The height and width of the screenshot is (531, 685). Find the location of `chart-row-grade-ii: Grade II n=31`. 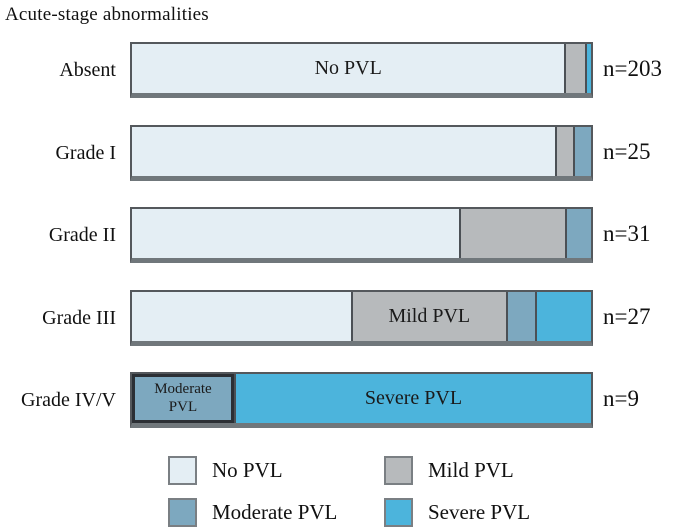

chart-row-grade-ii: Grade II n=31 is located at coordinates (342, 235).